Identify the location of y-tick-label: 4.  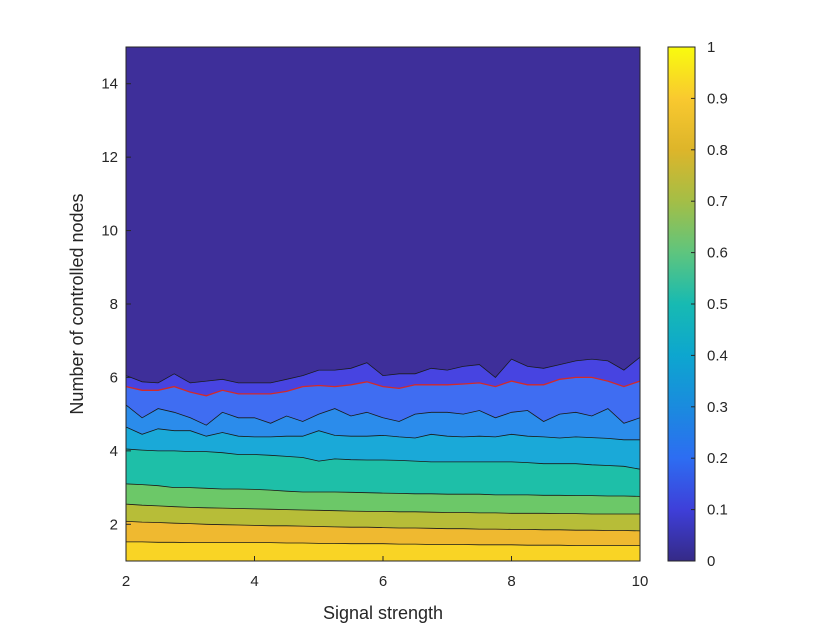
(114, 451).